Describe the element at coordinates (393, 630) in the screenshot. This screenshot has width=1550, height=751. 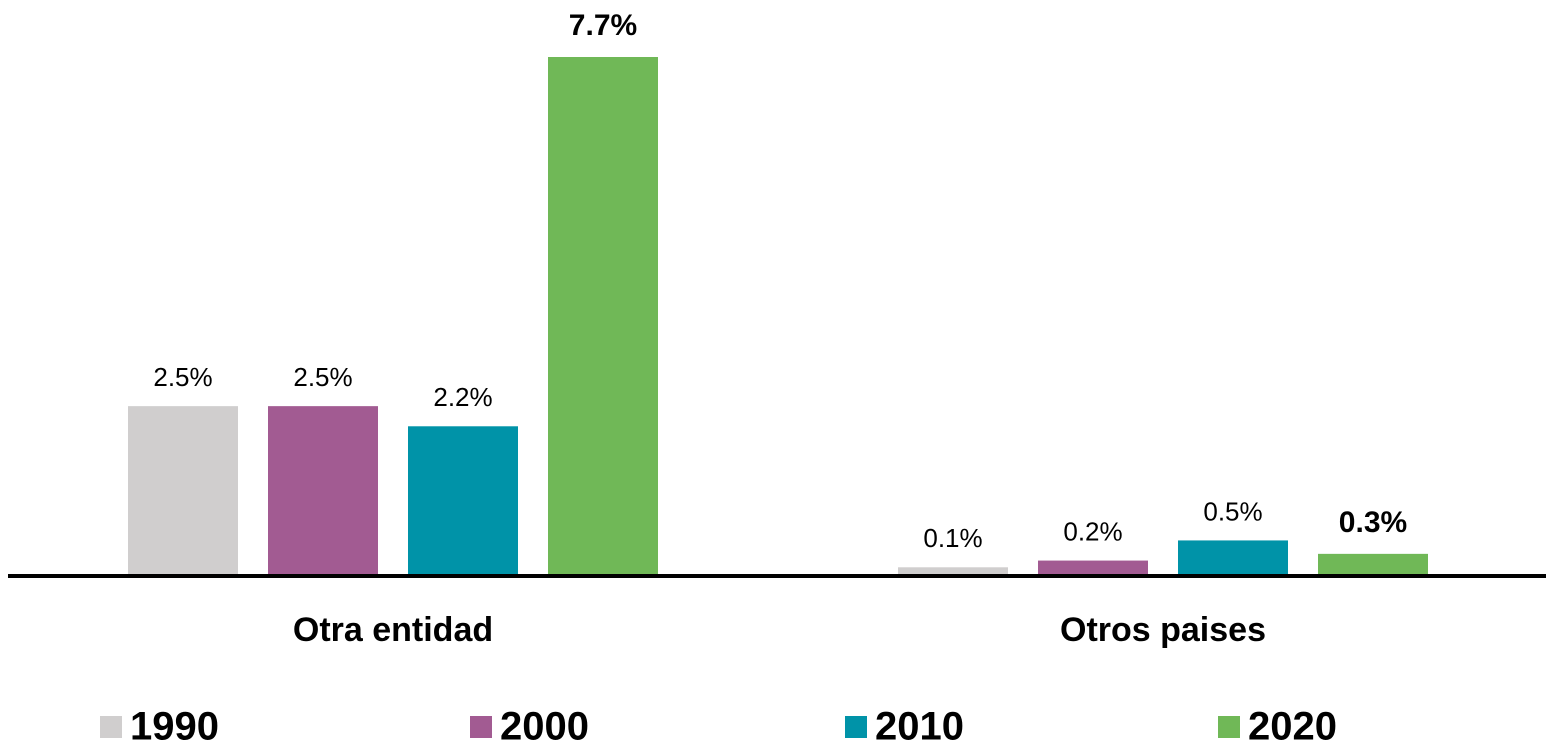
I see `category-label: Otra entidad` at that location.